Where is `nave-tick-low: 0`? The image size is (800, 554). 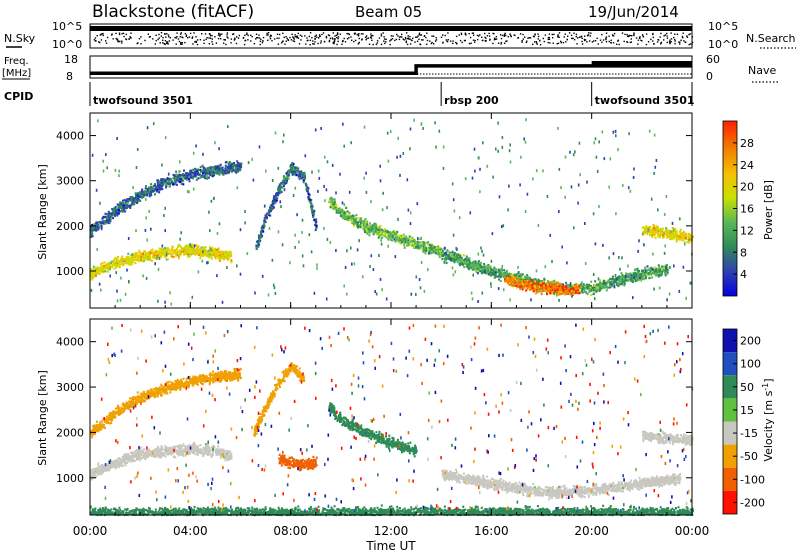
nave-tick-low: 0 is located at coordinates (709, 76).